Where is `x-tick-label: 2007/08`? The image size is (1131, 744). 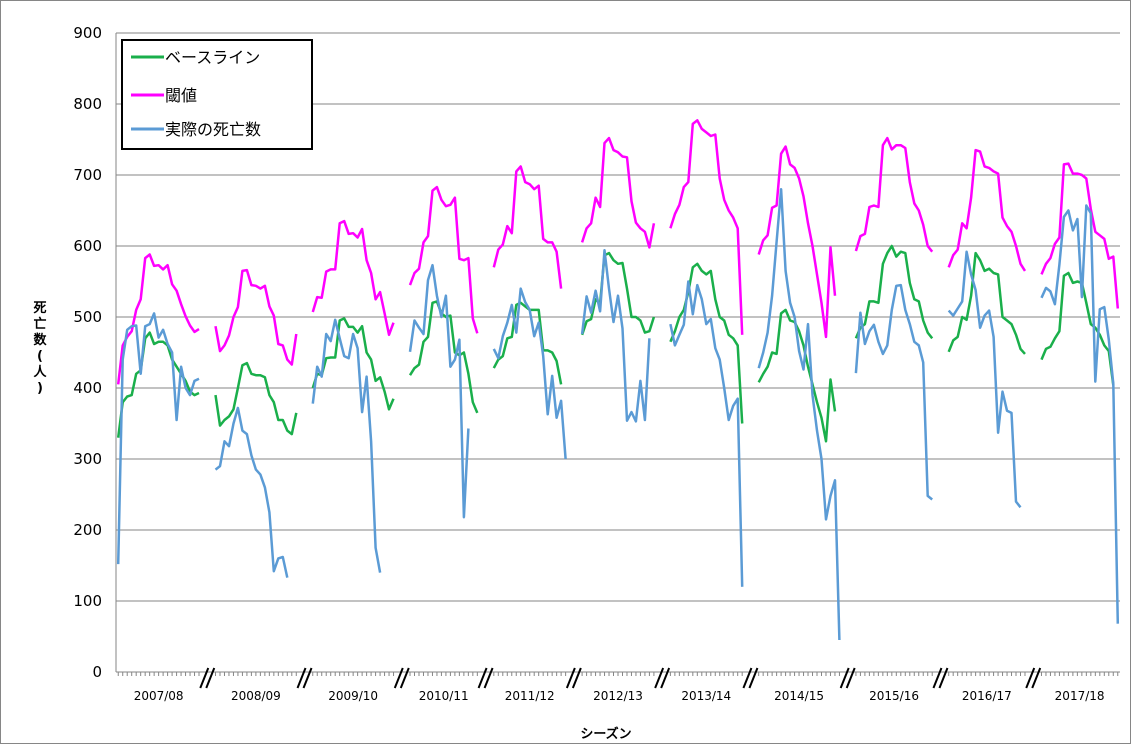 x-tick-label: 2007/08 is located at coordinates (159, 696).